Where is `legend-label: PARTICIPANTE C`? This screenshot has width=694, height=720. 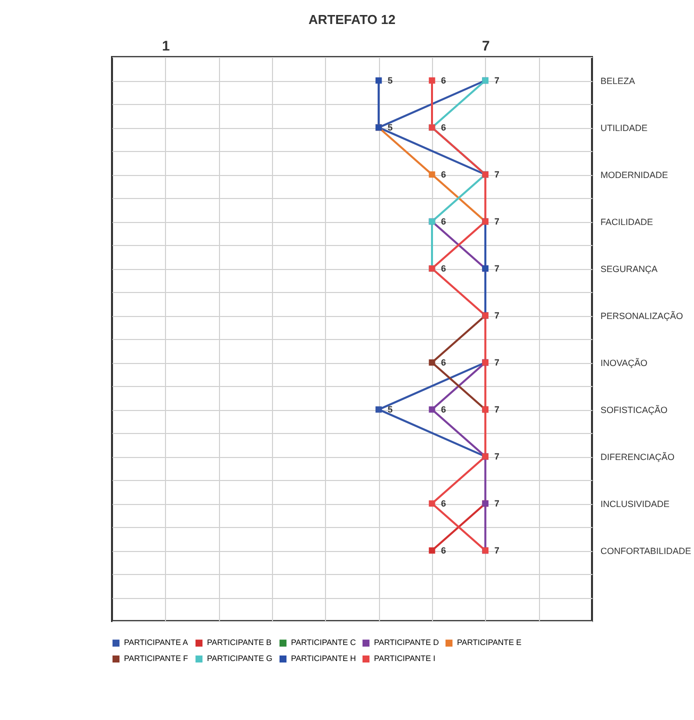
legend-label: PARTICIPANTE C is located at coordinates (323, 643).